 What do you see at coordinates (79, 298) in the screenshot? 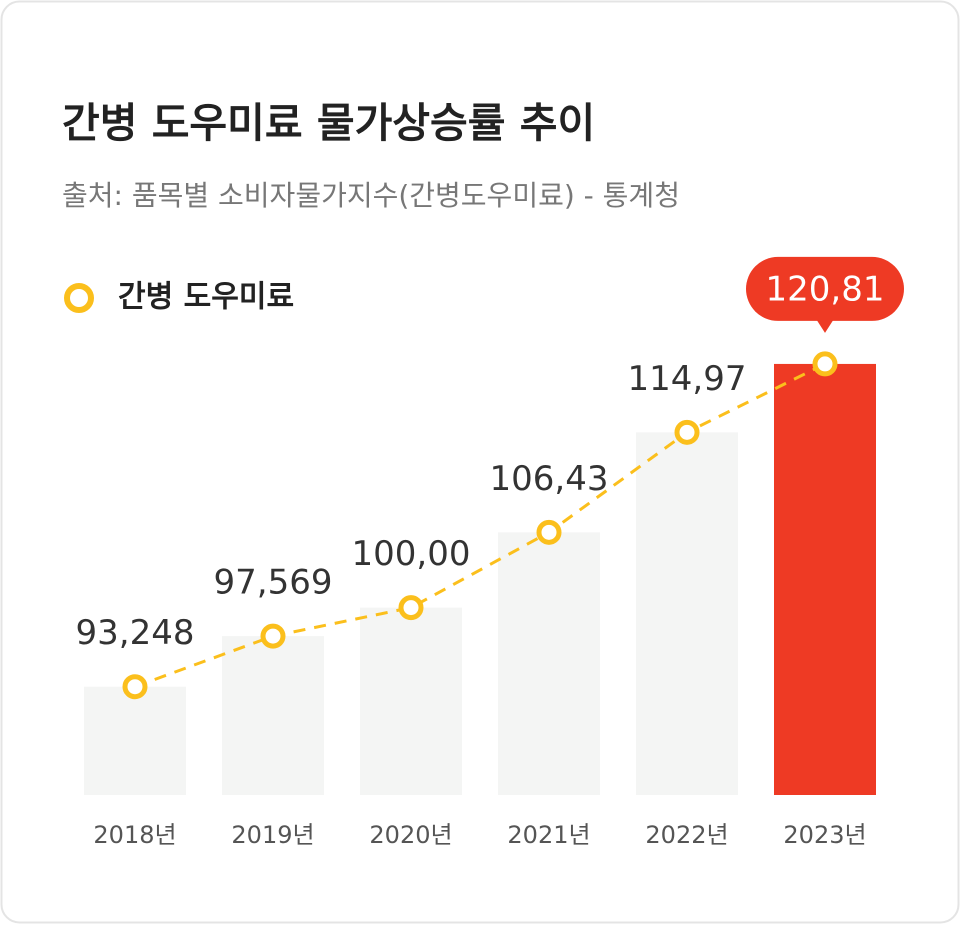
I see `legend-marker` at bounding box center [79, 298].